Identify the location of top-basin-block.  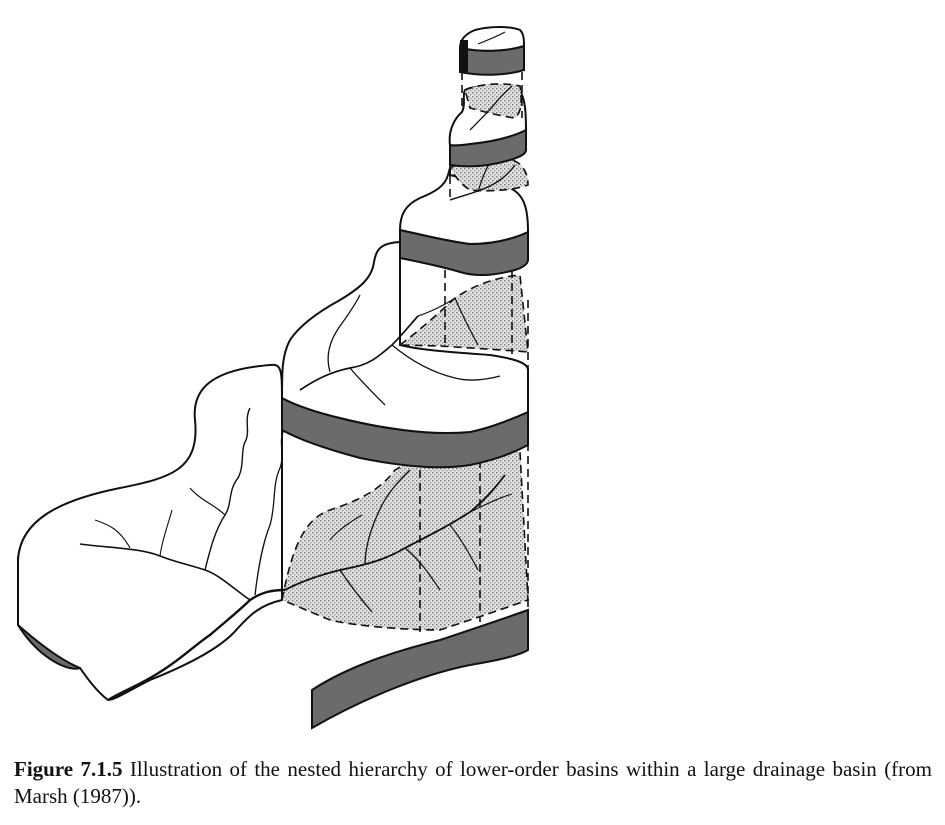
(492, 51).